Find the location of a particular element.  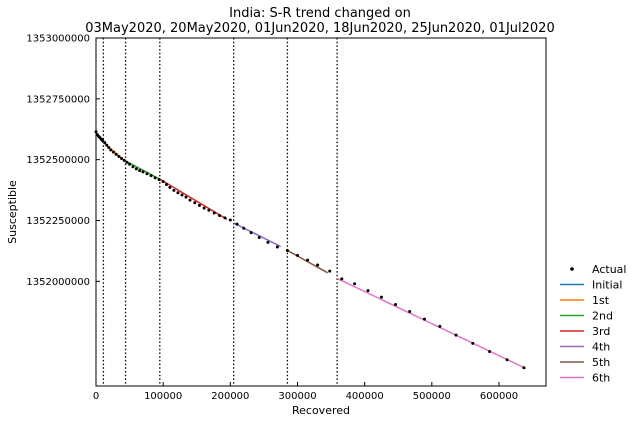

legend: Actual Initial 1st 2nd 3rd 4th 5th 6th is located at coordinates (593, 324).